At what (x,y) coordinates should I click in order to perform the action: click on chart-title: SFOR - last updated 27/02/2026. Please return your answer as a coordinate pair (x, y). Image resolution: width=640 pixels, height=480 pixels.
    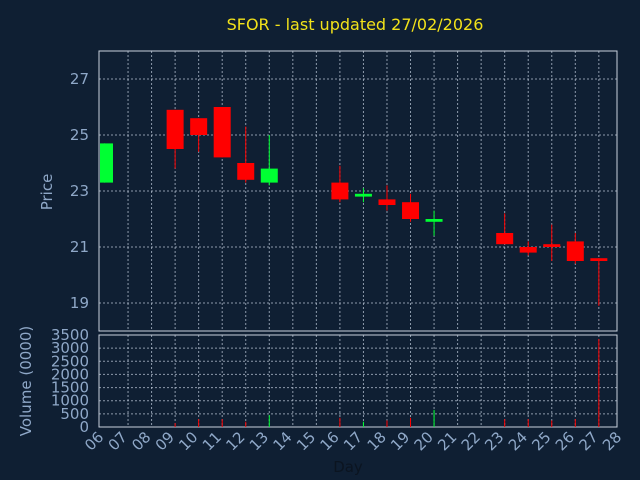
    Looking at the image, I should click on (355, 24).